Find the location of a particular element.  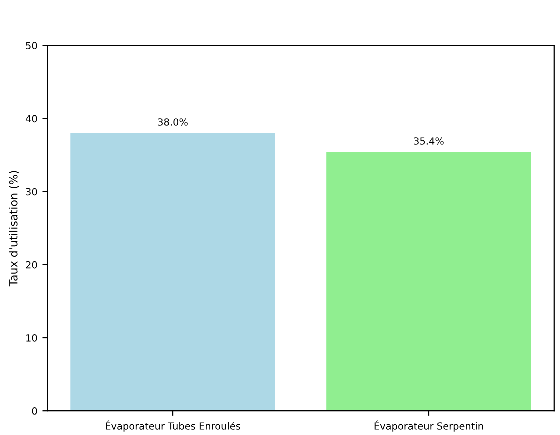

y-tick-label: 10 is located at coordinates (32, 338).